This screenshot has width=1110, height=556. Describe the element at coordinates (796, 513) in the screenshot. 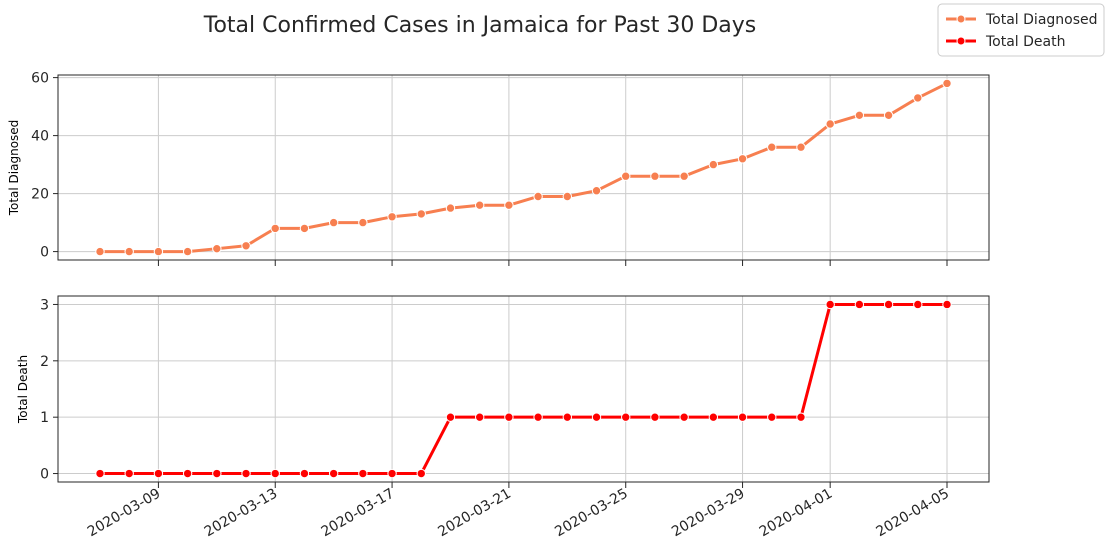

I see `x-tick-label: 2020-04-01` at that location.